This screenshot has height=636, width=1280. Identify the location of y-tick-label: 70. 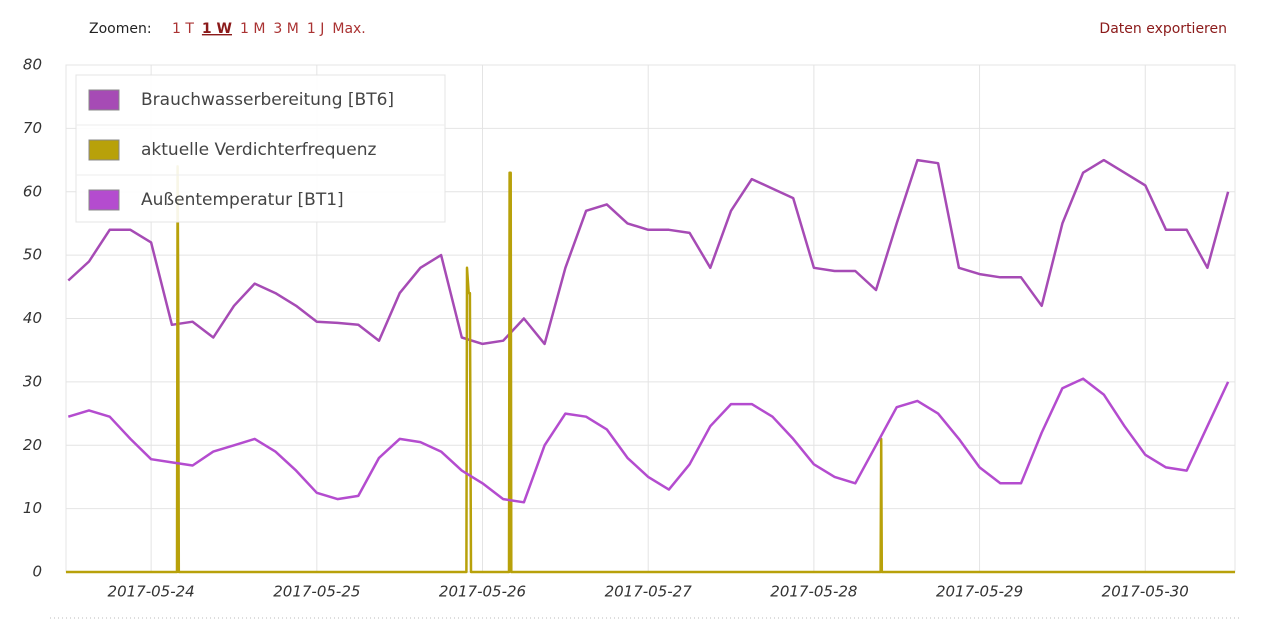
(32, 128).